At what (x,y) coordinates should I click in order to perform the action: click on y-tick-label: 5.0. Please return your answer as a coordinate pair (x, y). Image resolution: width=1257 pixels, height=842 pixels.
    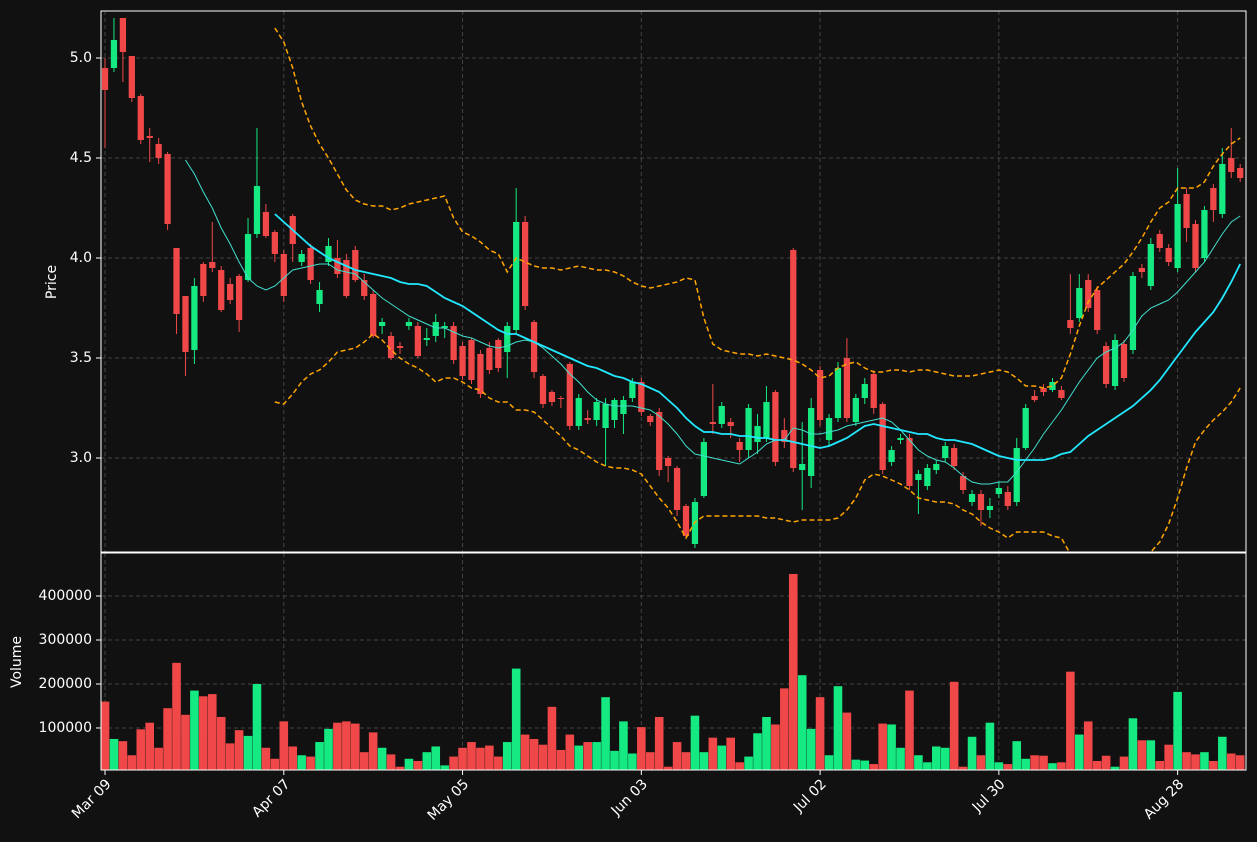
    Looking at the image, I should click on (81, 58).